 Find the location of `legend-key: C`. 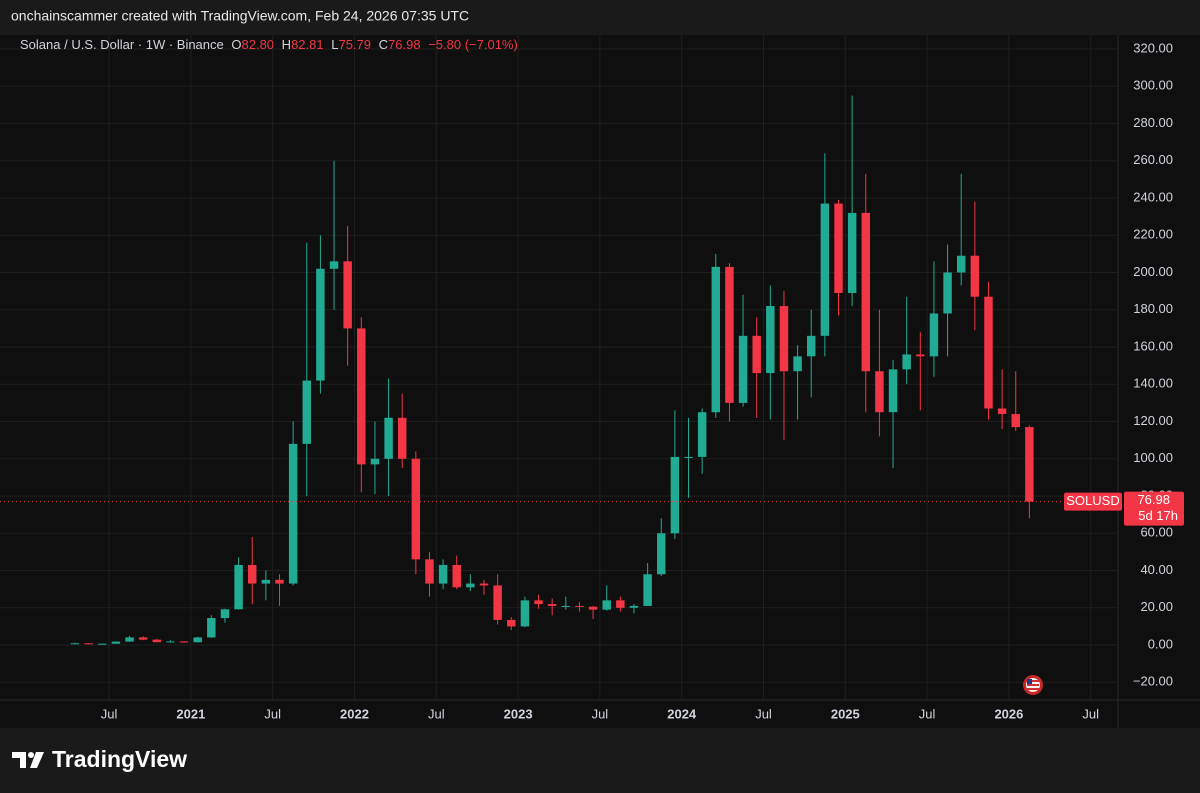

legend-key: C is located at coordinates (383, 44).